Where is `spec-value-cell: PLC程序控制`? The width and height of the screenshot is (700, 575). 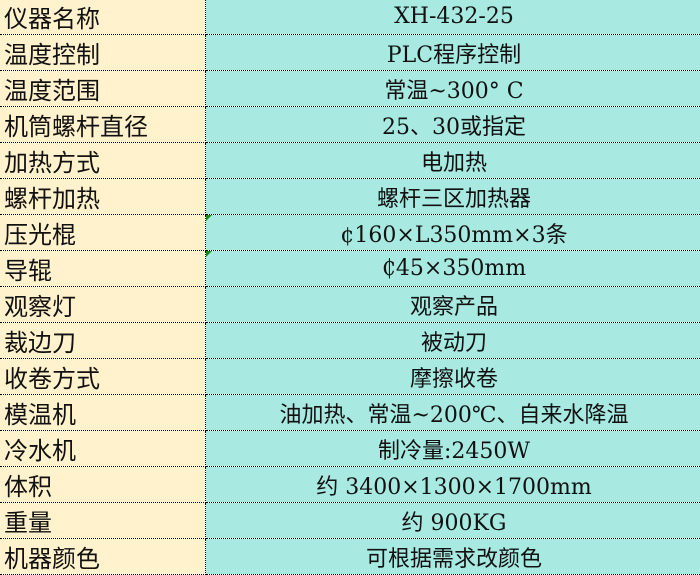 spec-value-cell: PLC程序控制 is located at coordinates (453, 53).